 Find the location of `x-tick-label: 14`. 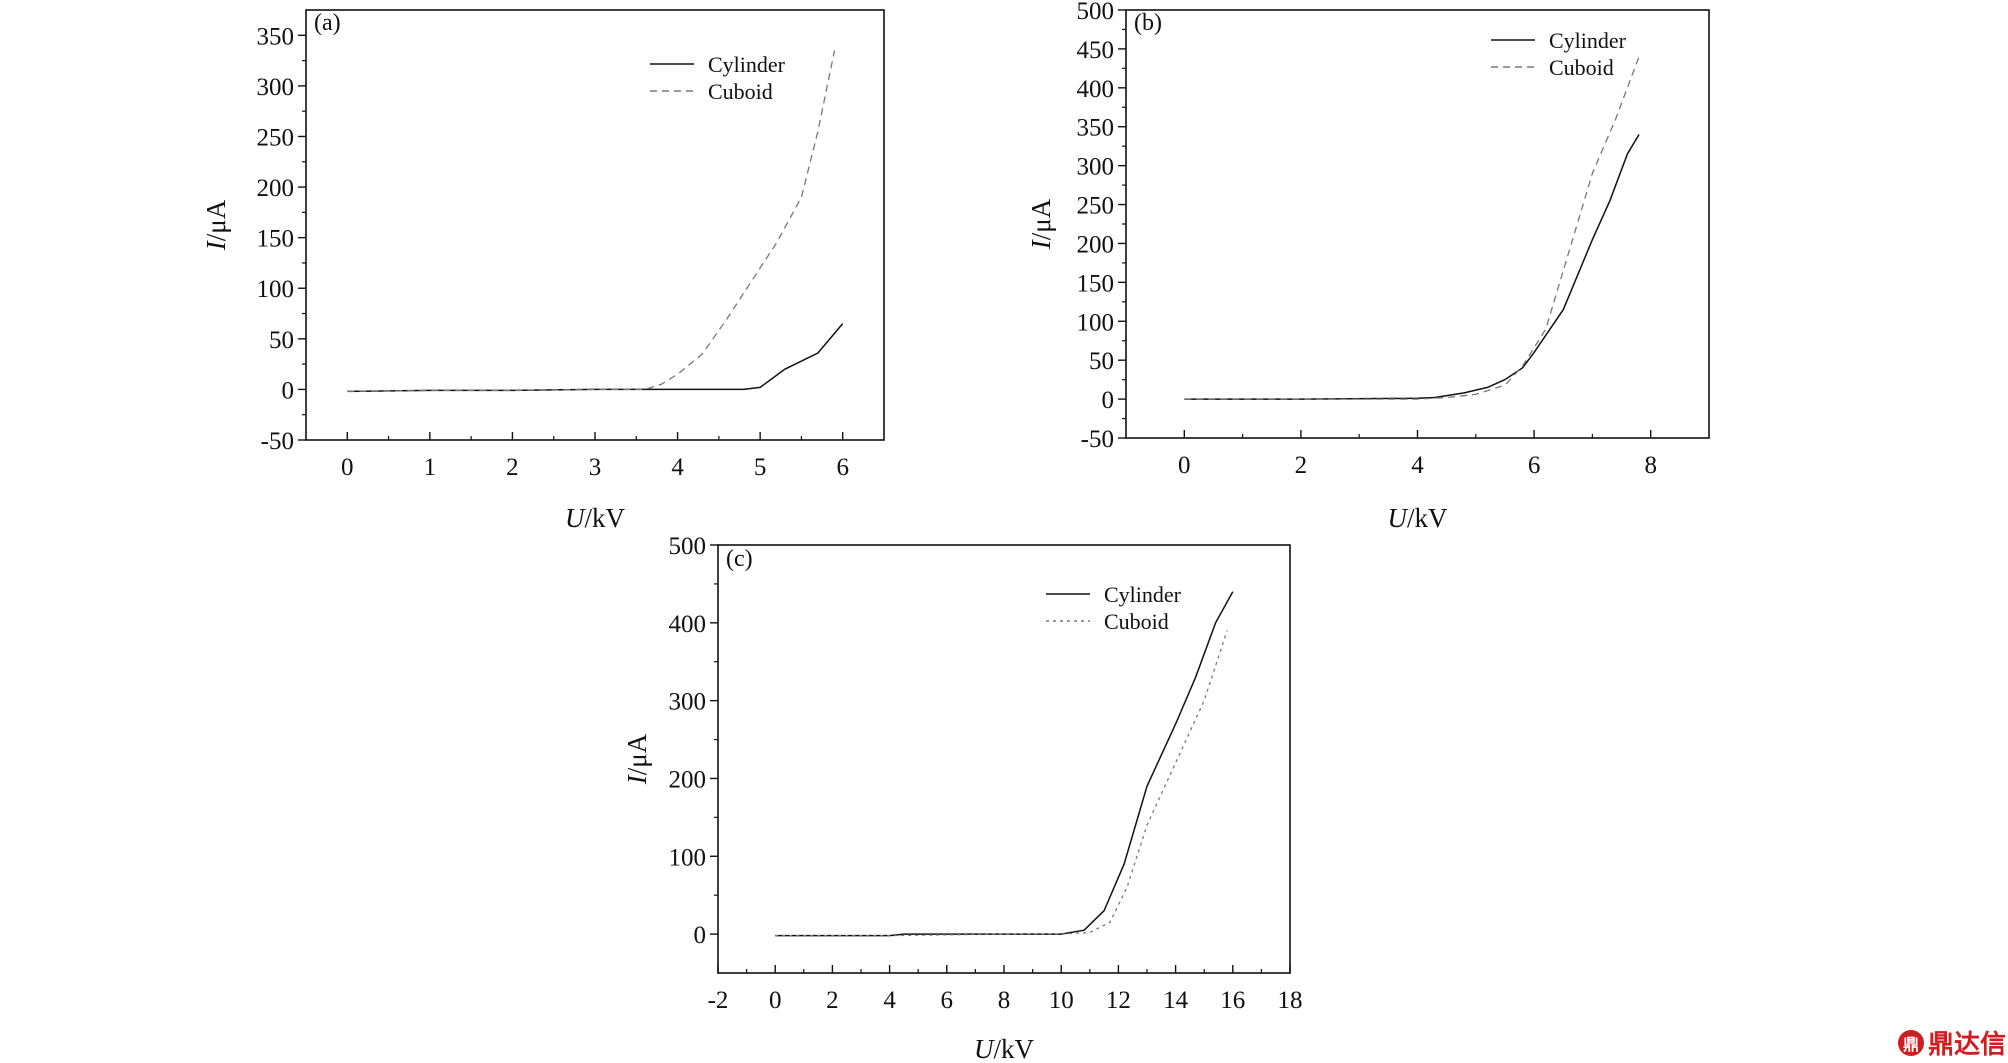

x-tick-label: 14 is located at coordinates (1176, 1000).